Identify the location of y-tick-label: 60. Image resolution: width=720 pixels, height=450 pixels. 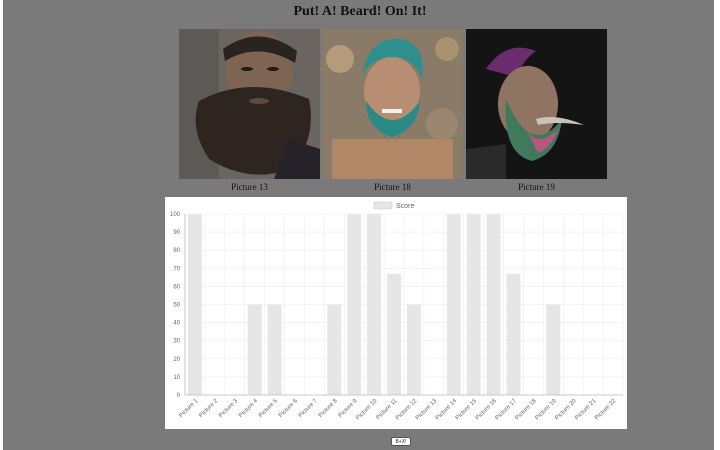
(176, 287).